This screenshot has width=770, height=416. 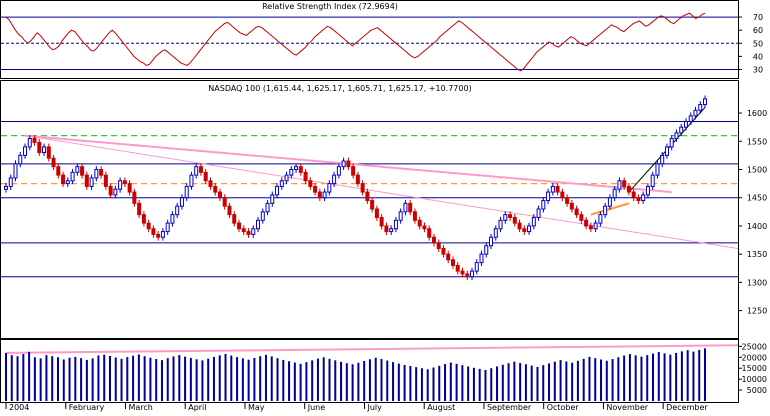 What do you see at coordinates (757, 198) in the screenshot?
I see `price-tick-label: 1450` at bounding box center [757, 198].